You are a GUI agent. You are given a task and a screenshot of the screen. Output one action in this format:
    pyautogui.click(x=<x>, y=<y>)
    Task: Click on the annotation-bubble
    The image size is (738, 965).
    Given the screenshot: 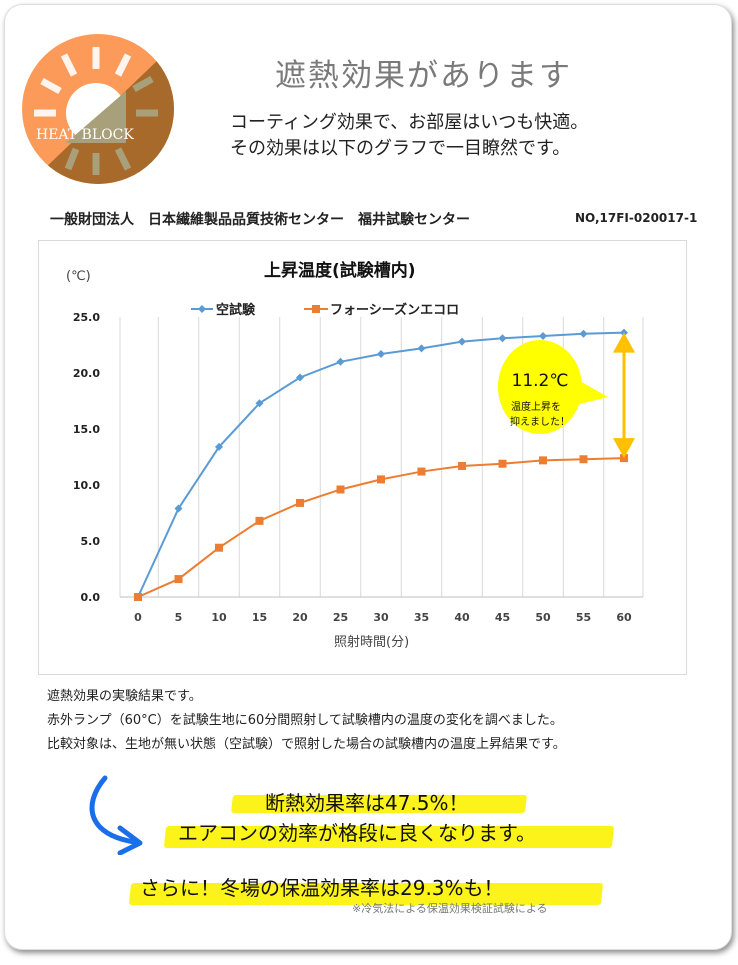 What is the action you would take?
    pyautogui.click(x=540, y=387)
    